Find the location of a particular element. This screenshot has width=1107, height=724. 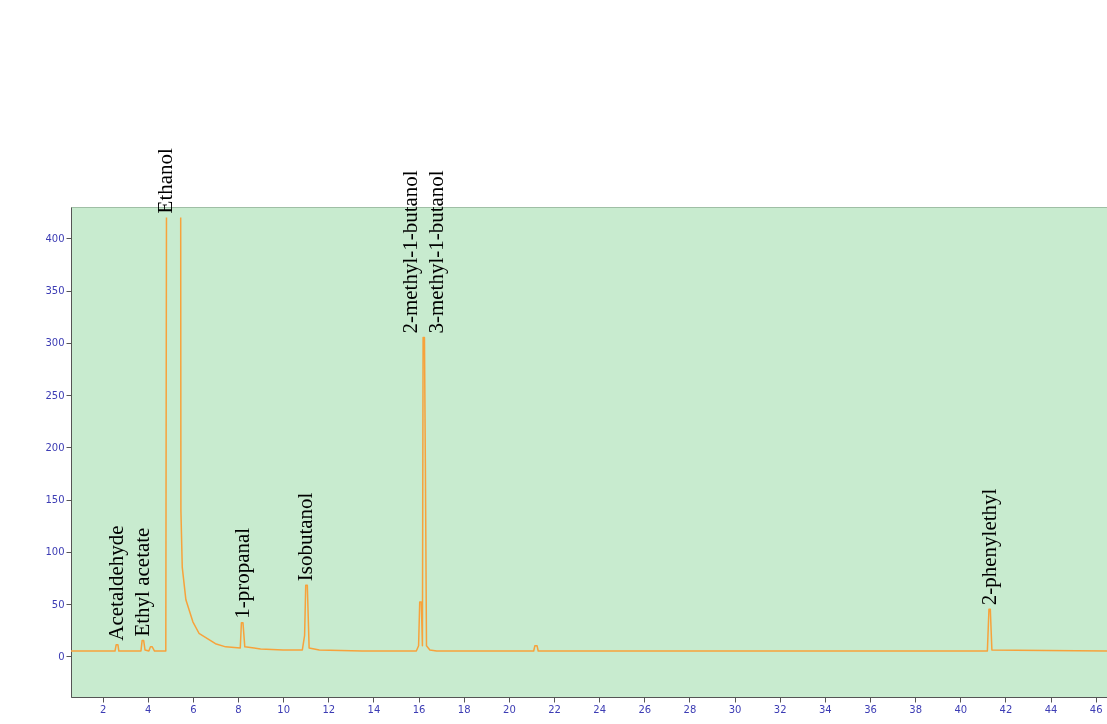

y-tick-label: 100 is located at coordinates (55, 552).